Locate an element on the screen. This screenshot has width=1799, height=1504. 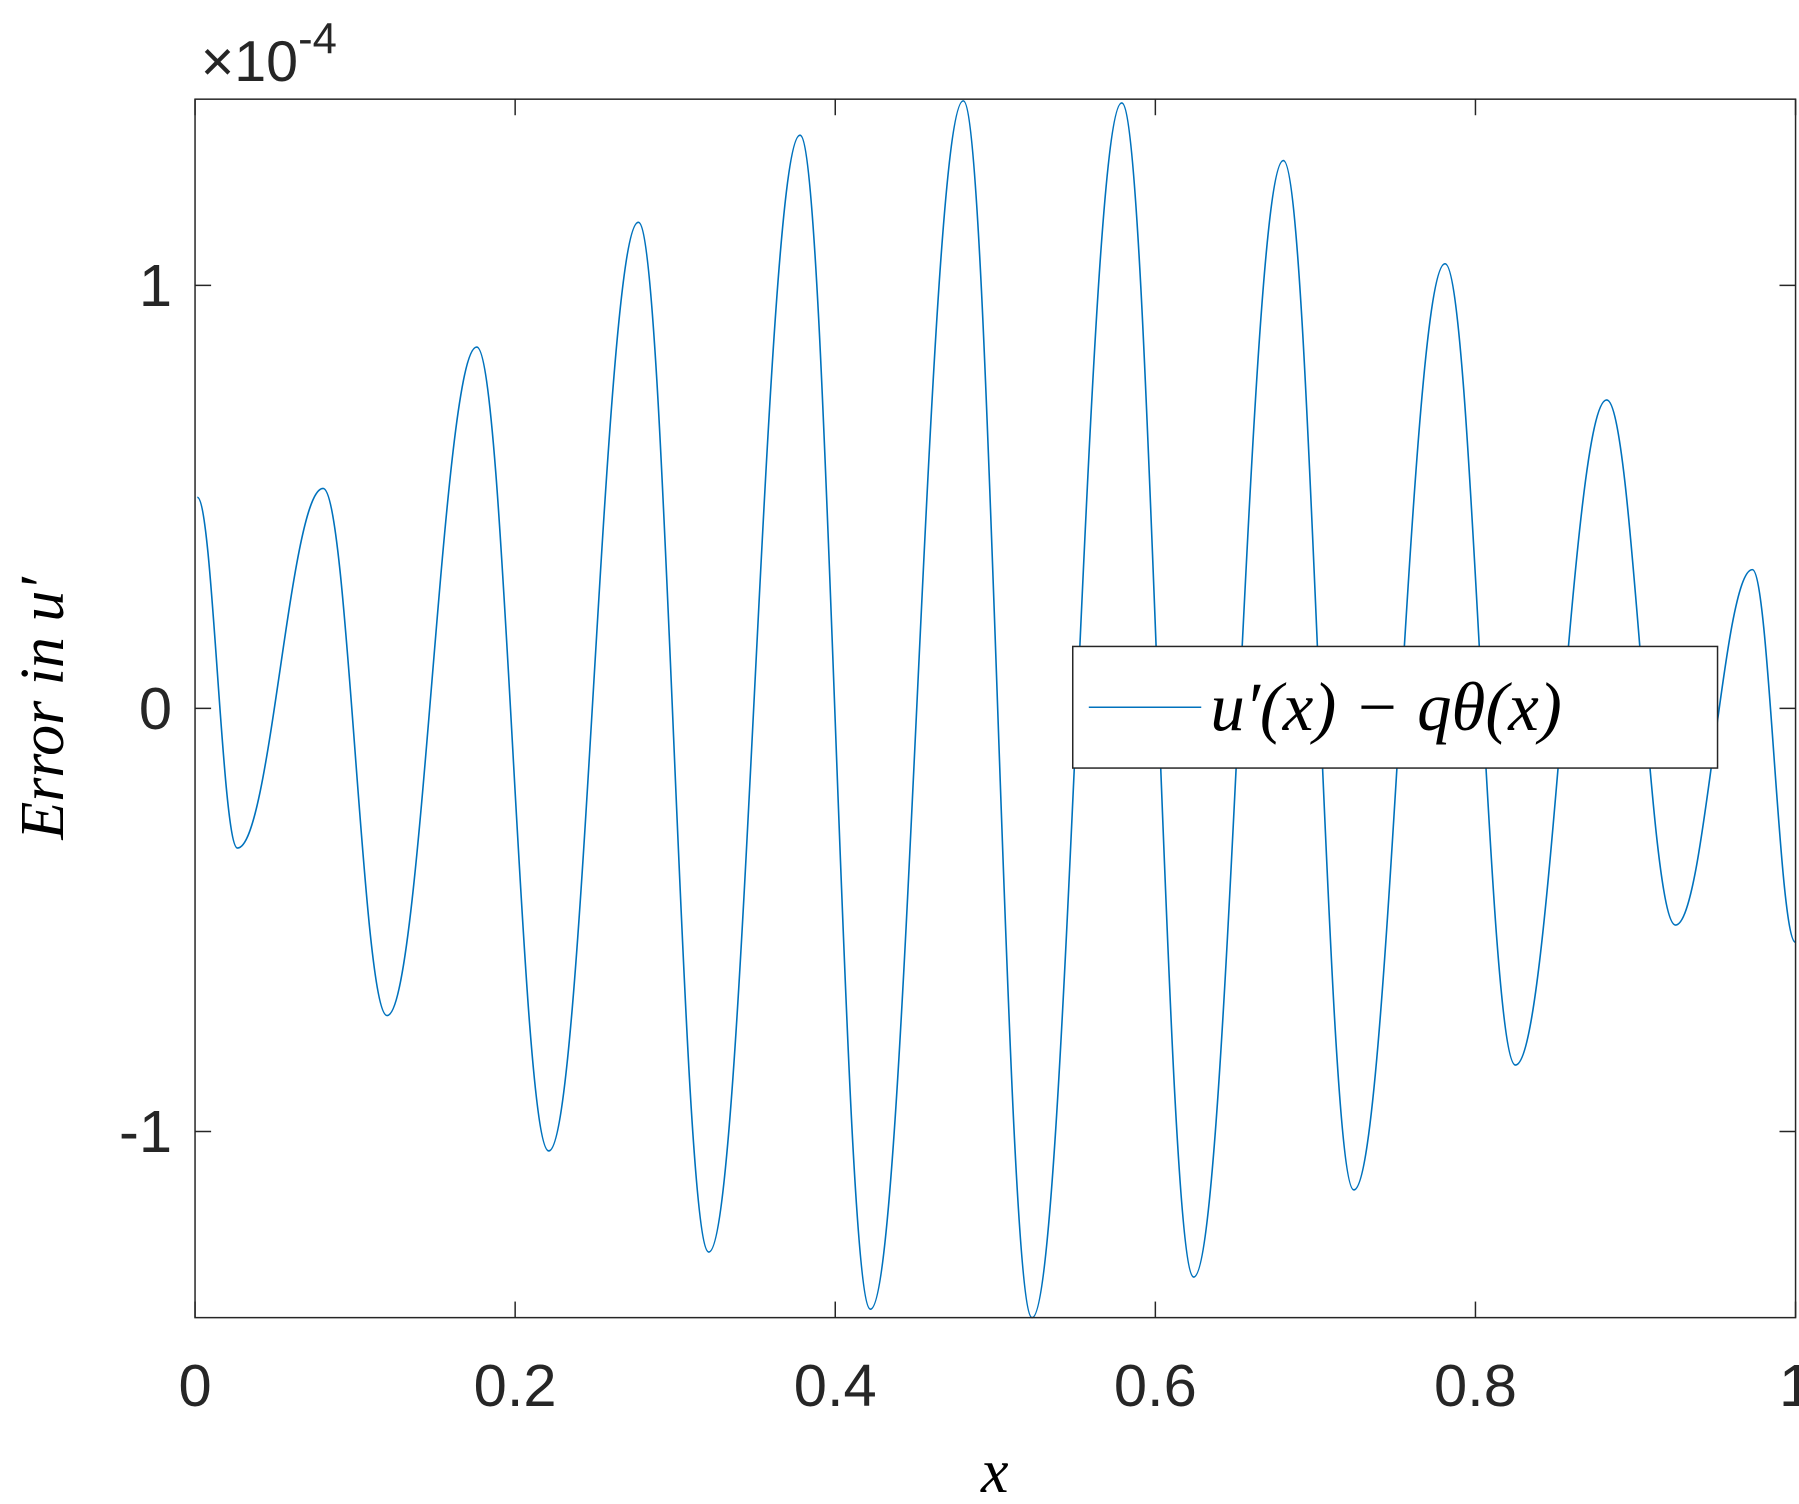
y-axis-label: Error in u′ is located at coordinates (43, 708).